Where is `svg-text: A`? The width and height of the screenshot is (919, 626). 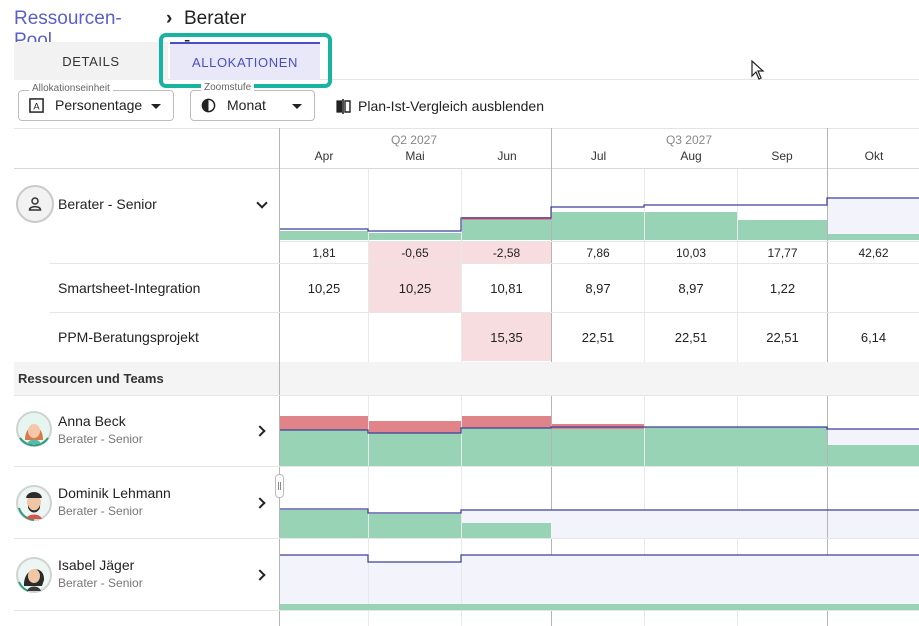
svg-text: A is located at coordinates (36, 107).